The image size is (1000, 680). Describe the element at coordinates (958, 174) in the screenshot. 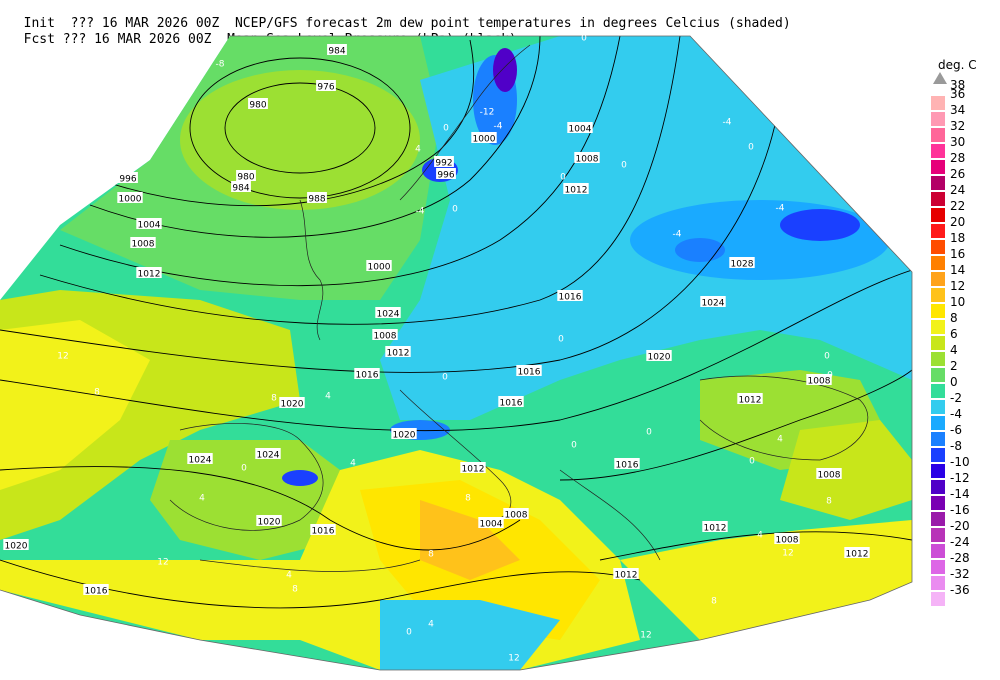

I see `legend-label: 26` at that location.